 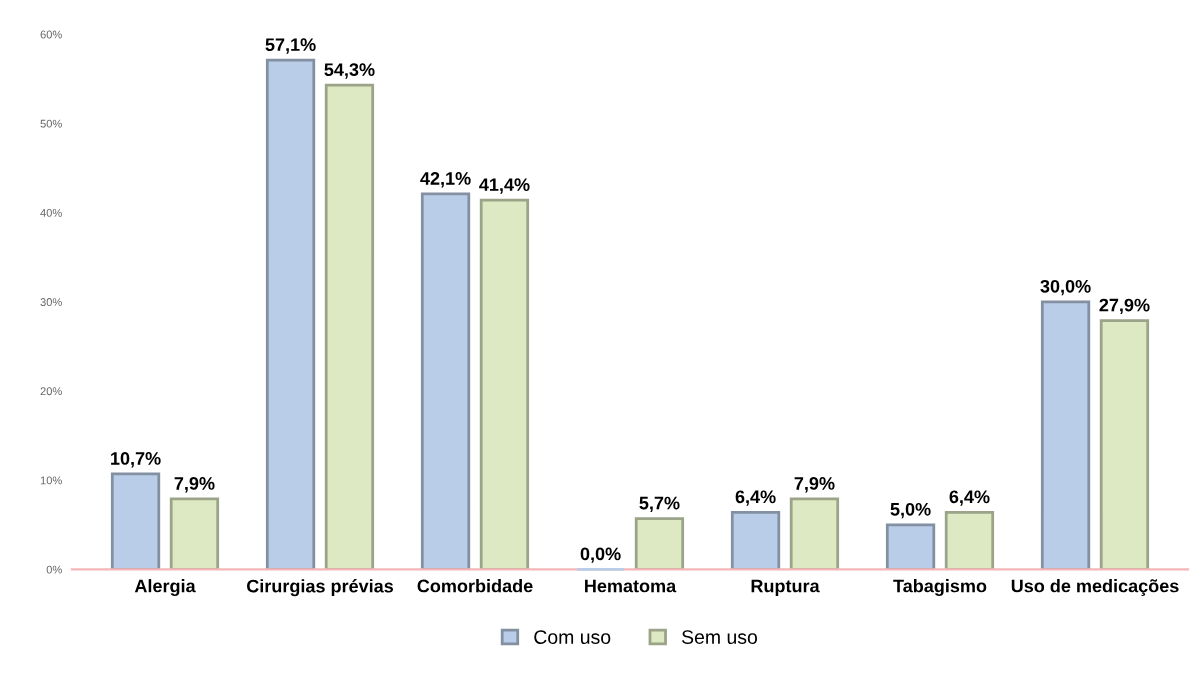 I want to click on data-label: 27,9%, so click(x=1124, y=306).